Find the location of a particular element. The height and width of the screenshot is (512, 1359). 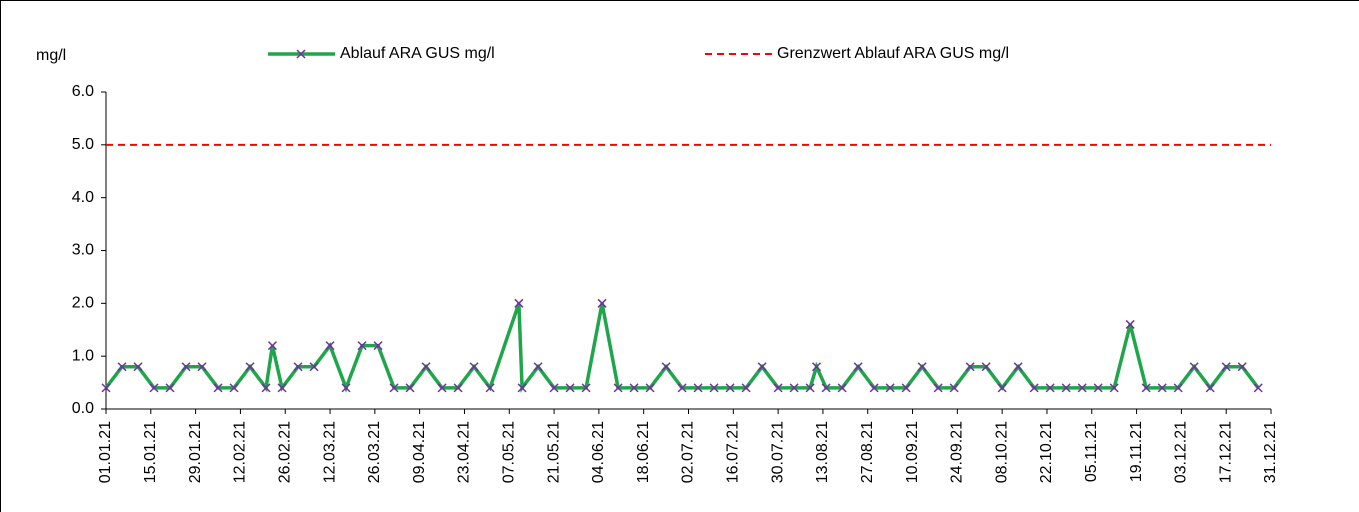

x-tick-label: 12.03.21 is located at coordinates (329, 452).